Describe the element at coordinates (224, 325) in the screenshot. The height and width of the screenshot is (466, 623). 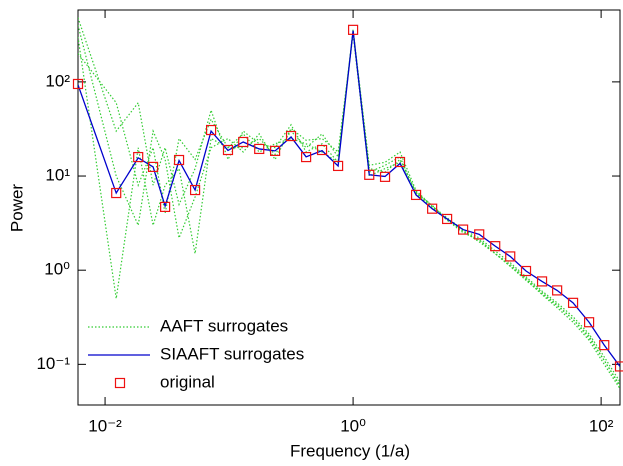
I see `legend-label: AAFT surrogates` at that location.